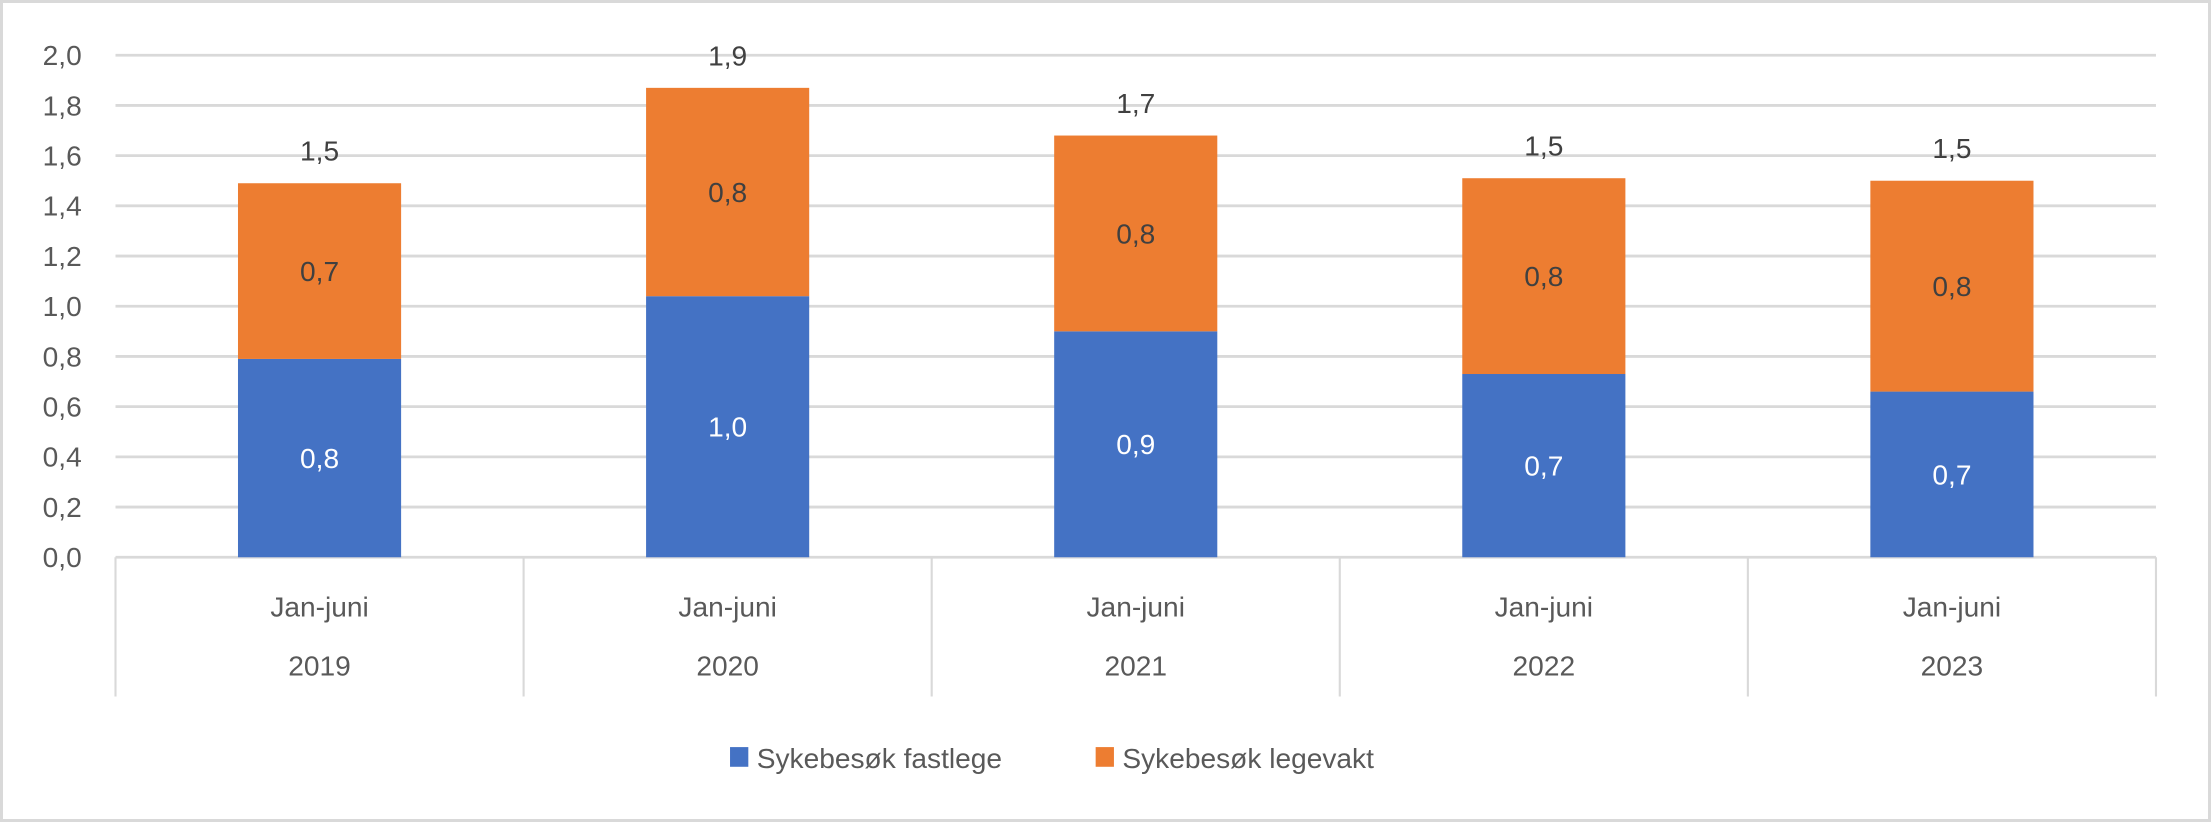  What do you see at coordinates (62, 406) in the screenshot?
I see `y-tick-label: 0,6` at bounding box center [62, 406].